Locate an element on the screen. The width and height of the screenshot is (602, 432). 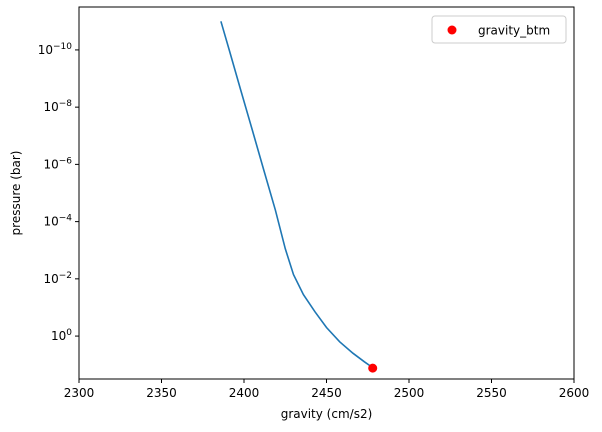
data-point-gravity-btm is located at coordinates (373, 368).